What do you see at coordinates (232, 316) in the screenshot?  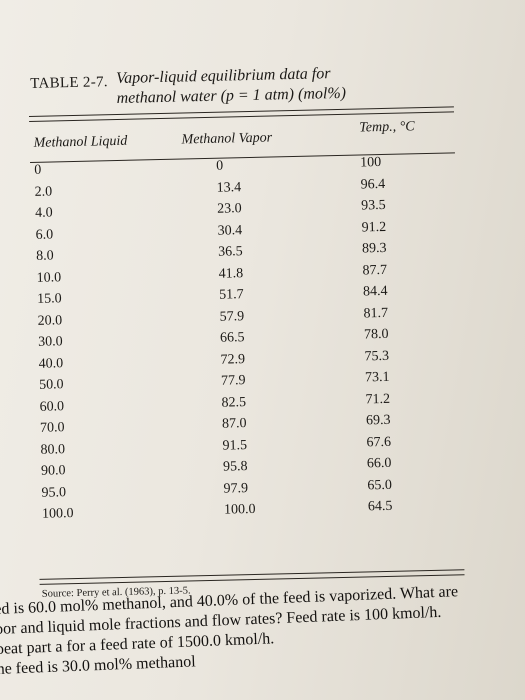 I see `cell-vapor: 57.9` at bounding box center [232, 316].